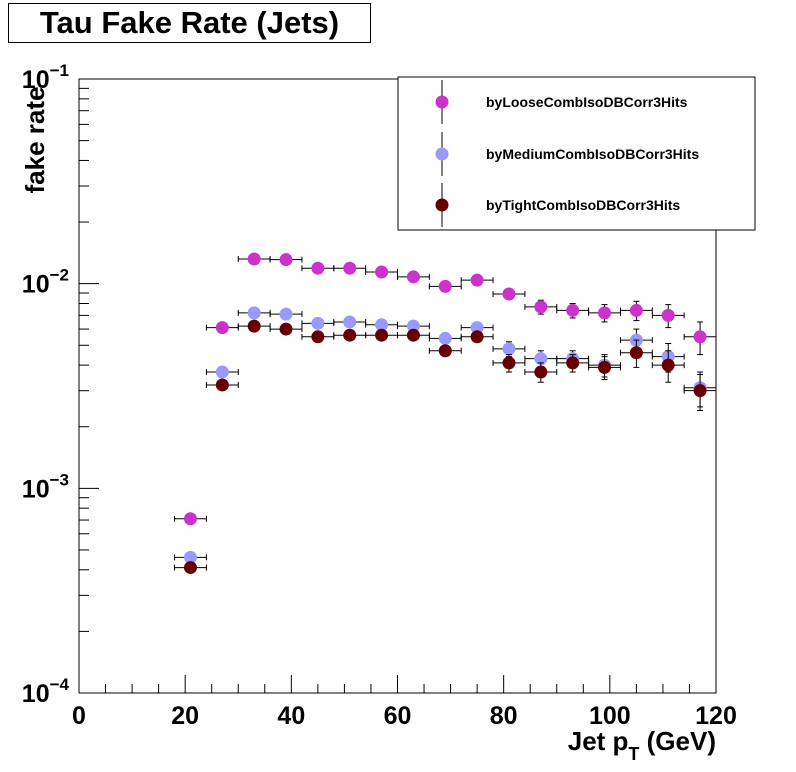  What do you see at coordinates (398, 716) in the screenshot?
I see `x-tick-label: 60` at bounding box center [398, 716].